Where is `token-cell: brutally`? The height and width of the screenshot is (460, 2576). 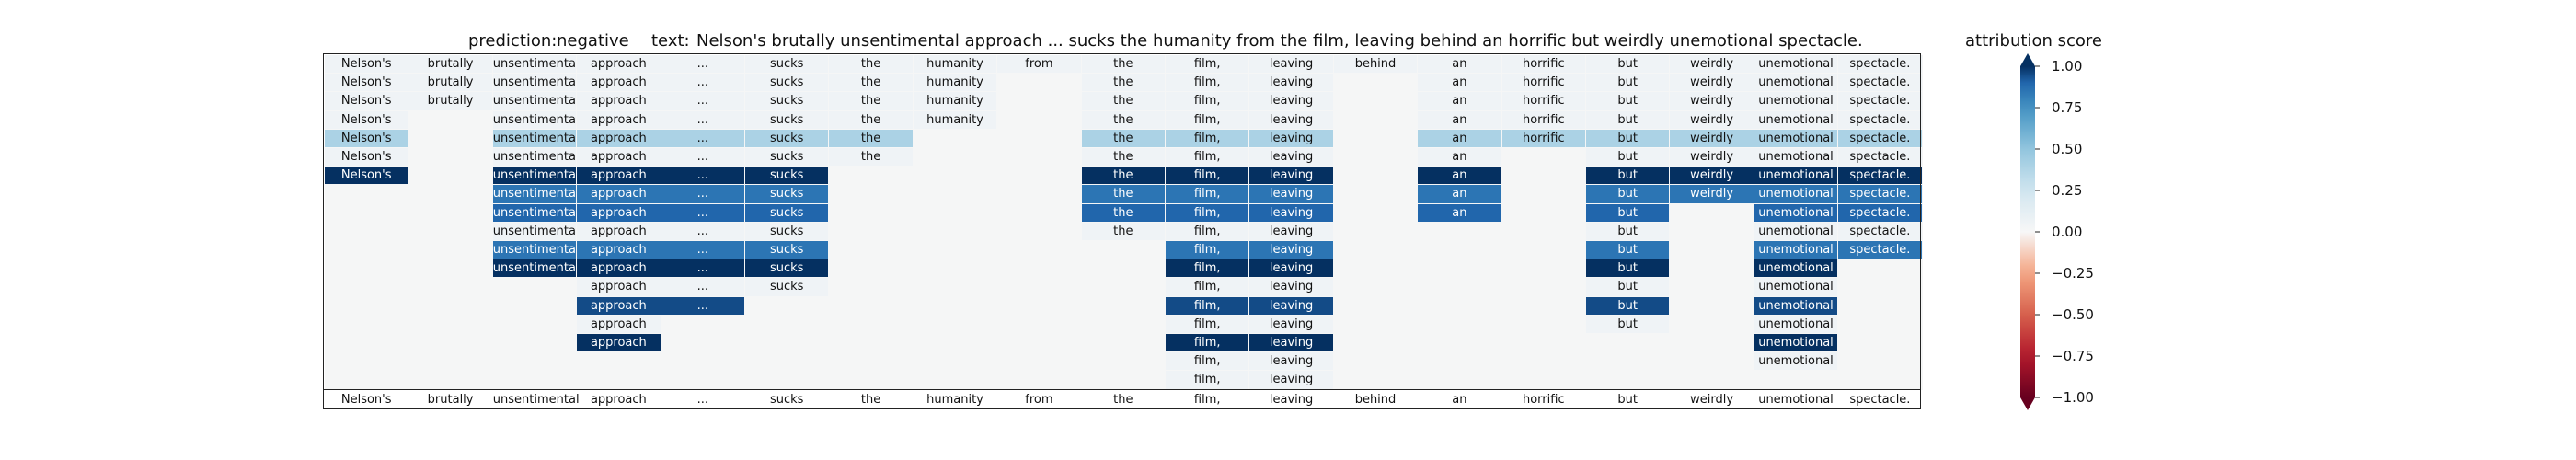 token-cell: brutally is located at coordinates (450, 101).